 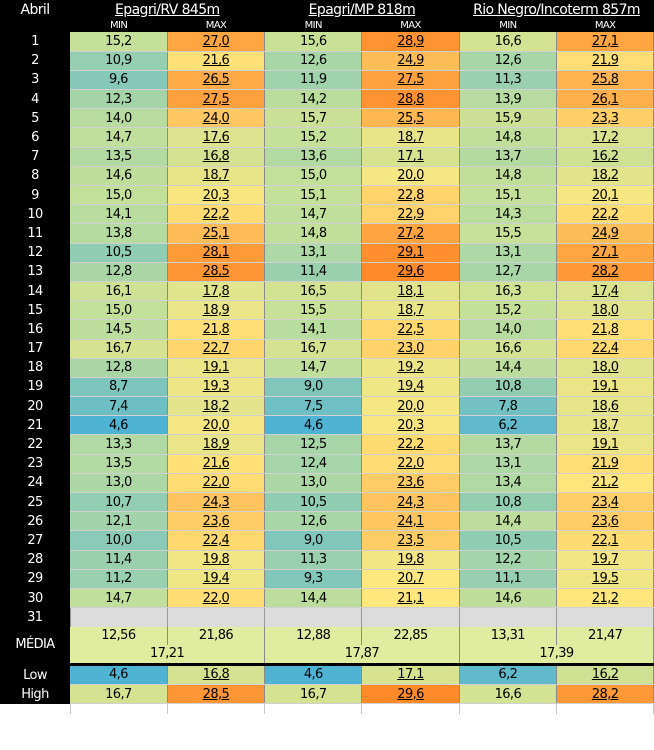 I want to click on max-value-cell: 27,1, so click(x=605, y=42).